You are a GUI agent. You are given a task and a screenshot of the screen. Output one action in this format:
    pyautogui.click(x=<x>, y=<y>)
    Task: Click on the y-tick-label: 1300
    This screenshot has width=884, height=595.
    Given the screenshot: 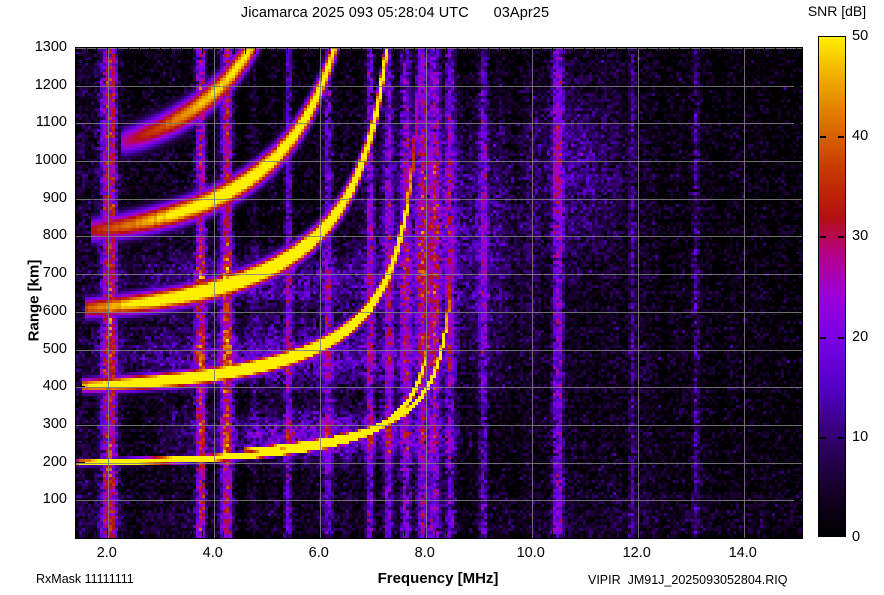 What is the action you would take?
    pyautogui.click(x=50, y=47)
    